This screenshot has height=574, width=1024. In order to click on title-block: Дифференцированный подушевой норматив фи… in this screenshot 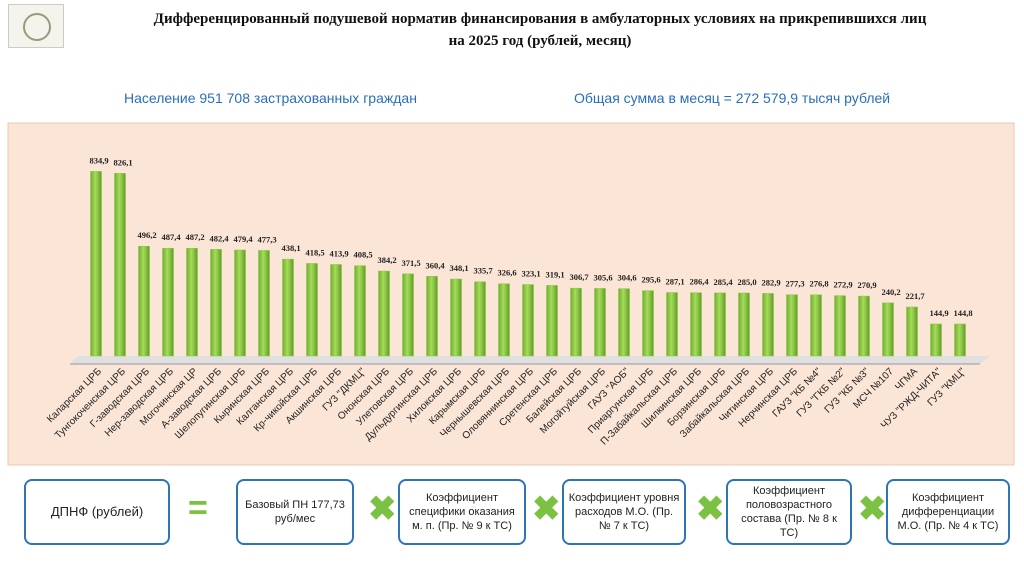, I will do `click(540, 30)`.